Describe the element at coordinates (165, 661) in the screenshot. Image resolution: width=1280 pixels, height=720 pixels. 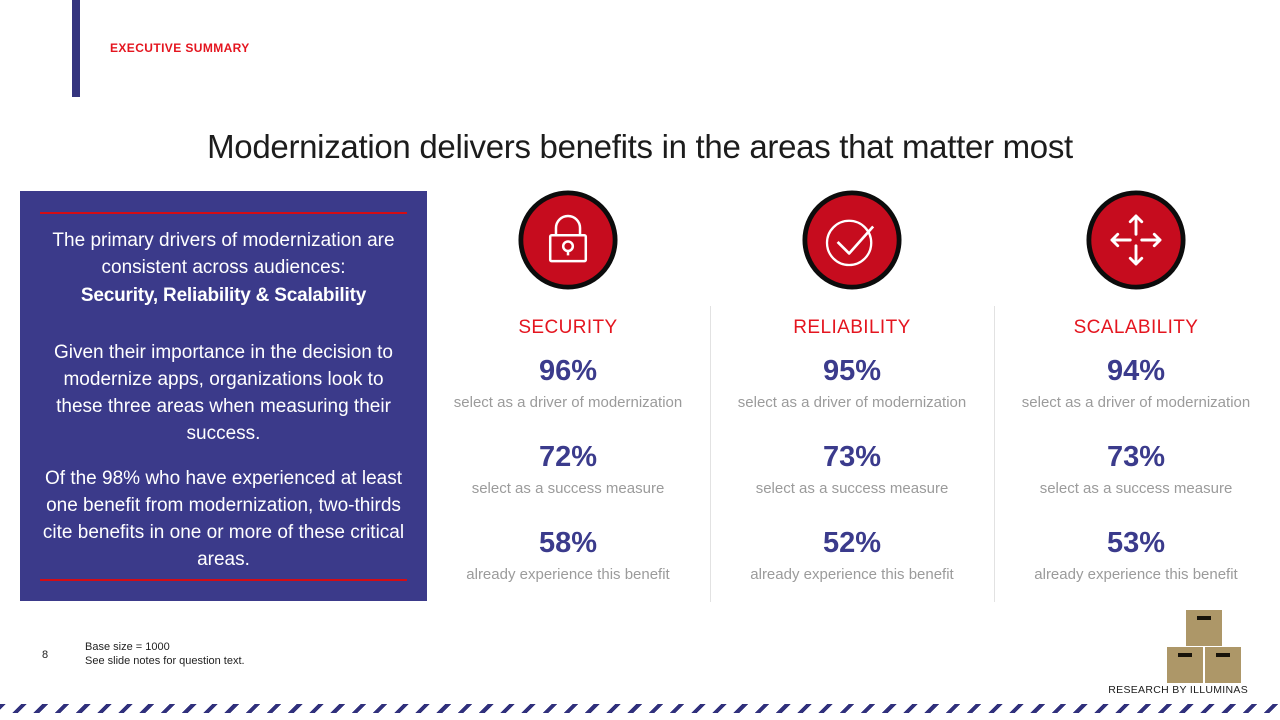
I see `footnote: See slide notes for question text.` at that location.